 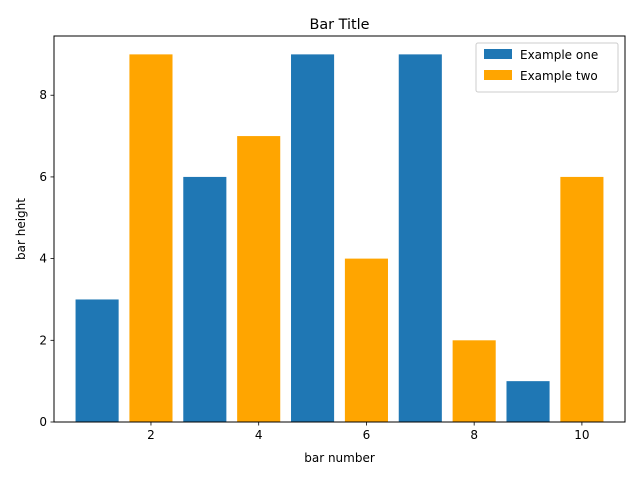 I want to click on x-tick-label: 4, so click(x=259, y=435).